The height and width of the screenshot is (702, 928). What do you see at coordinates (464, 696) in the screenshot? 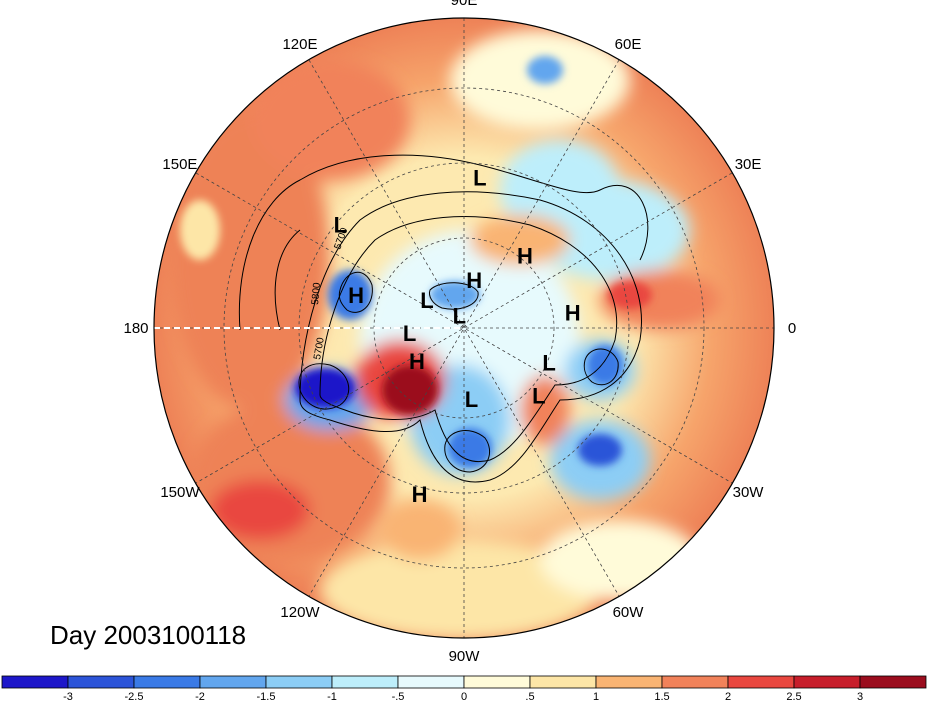
I see `colorbar-tick-label: 0` at bounding box center [464, 696].